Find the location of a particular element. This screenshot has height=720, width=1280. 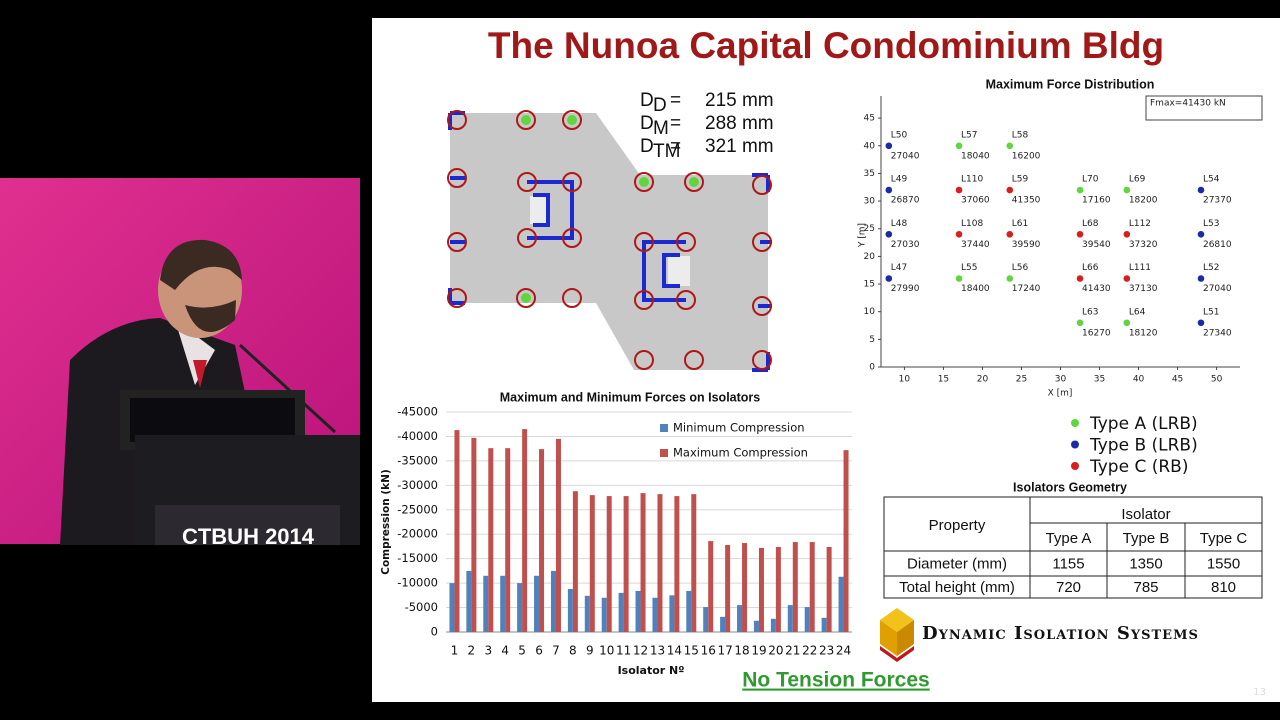

point-label: L57 is located at coordinates (969, 135).